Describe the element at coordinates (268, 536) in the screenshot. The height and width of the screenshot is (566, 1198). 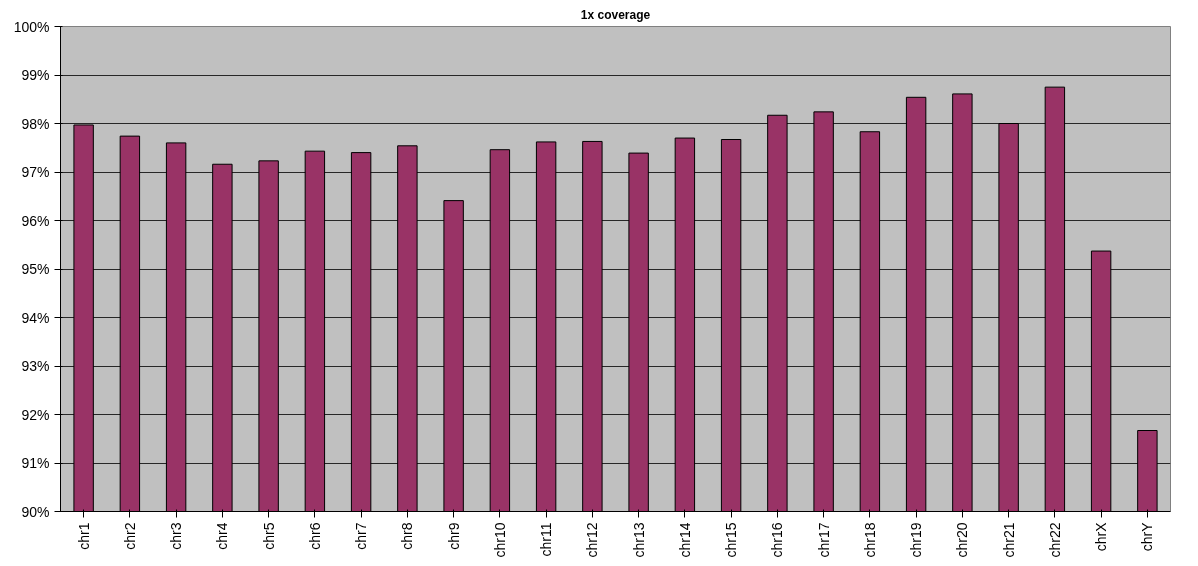
I see `x-tick-label: chr5` at that location.